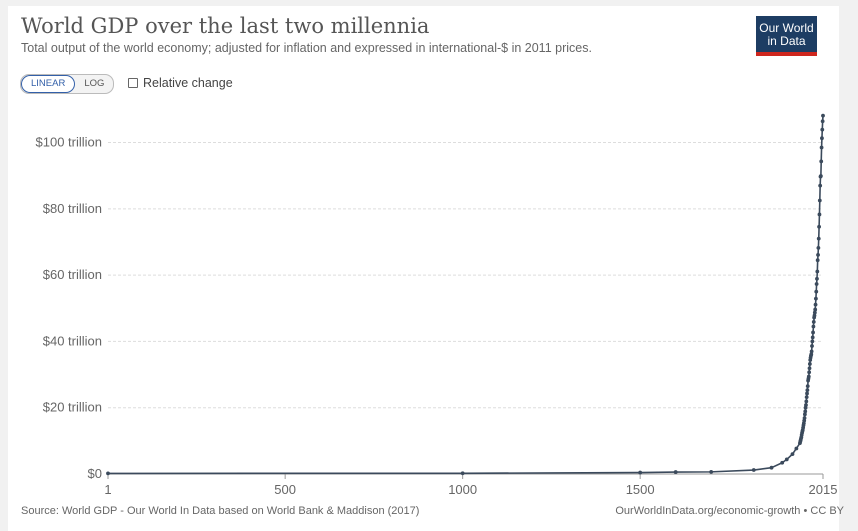 The image size is (858, 531). I want to click on relative-change-toggle: Relative change, so click(180, 83).